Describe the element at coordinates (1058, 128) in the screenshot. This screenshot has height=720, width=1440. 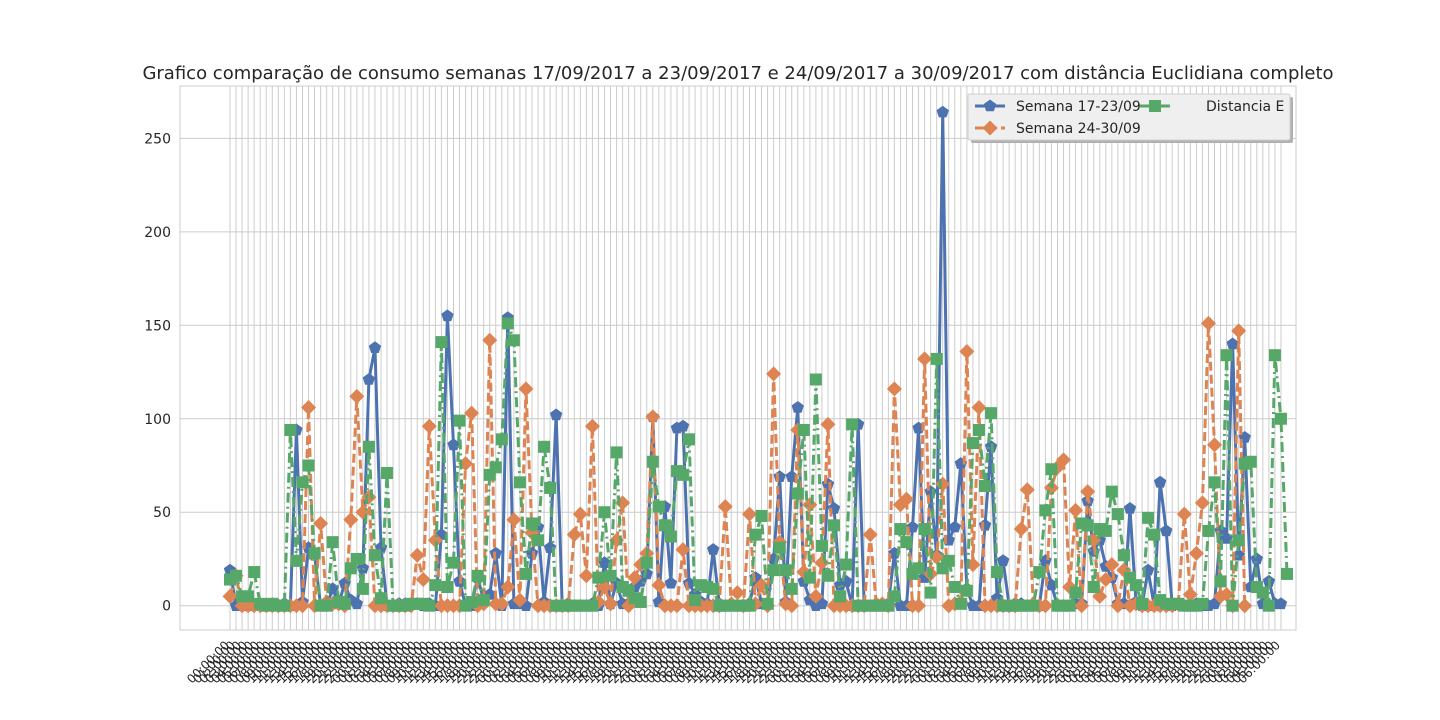
I see `legend-entry: Semana 24-30/09` at that location.